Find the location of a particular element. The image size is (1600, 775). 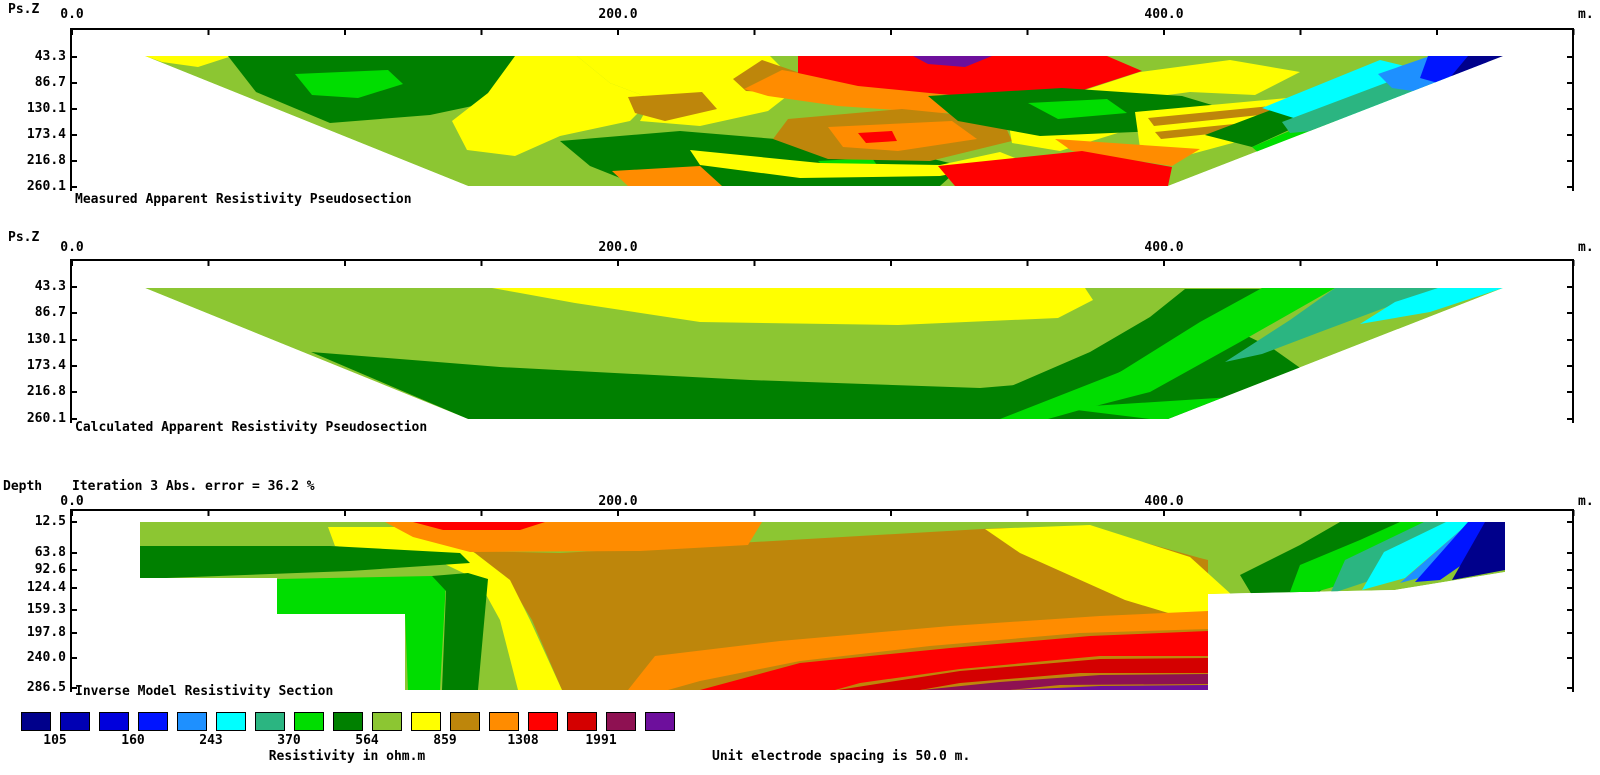

model-y-tick-label: 63.8 is located at coordinates (50, 552).